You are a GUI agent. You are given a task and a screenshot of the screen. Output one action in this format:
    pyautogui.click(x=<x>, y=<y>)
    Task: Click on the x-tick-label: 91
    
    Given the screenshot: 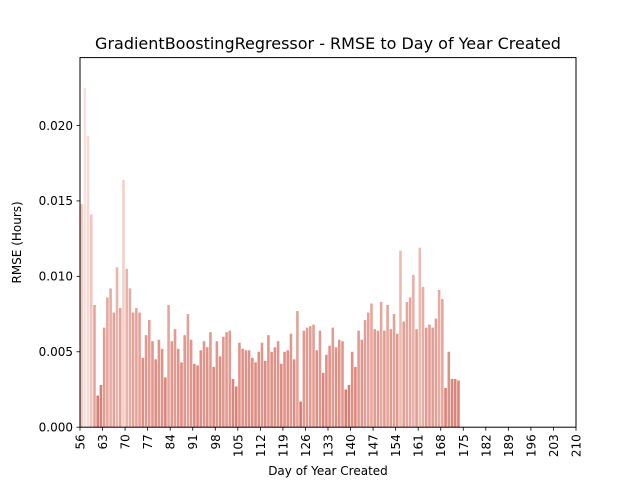 What is the action you would take?
    pyautogui.click(x=193, y=441)
    